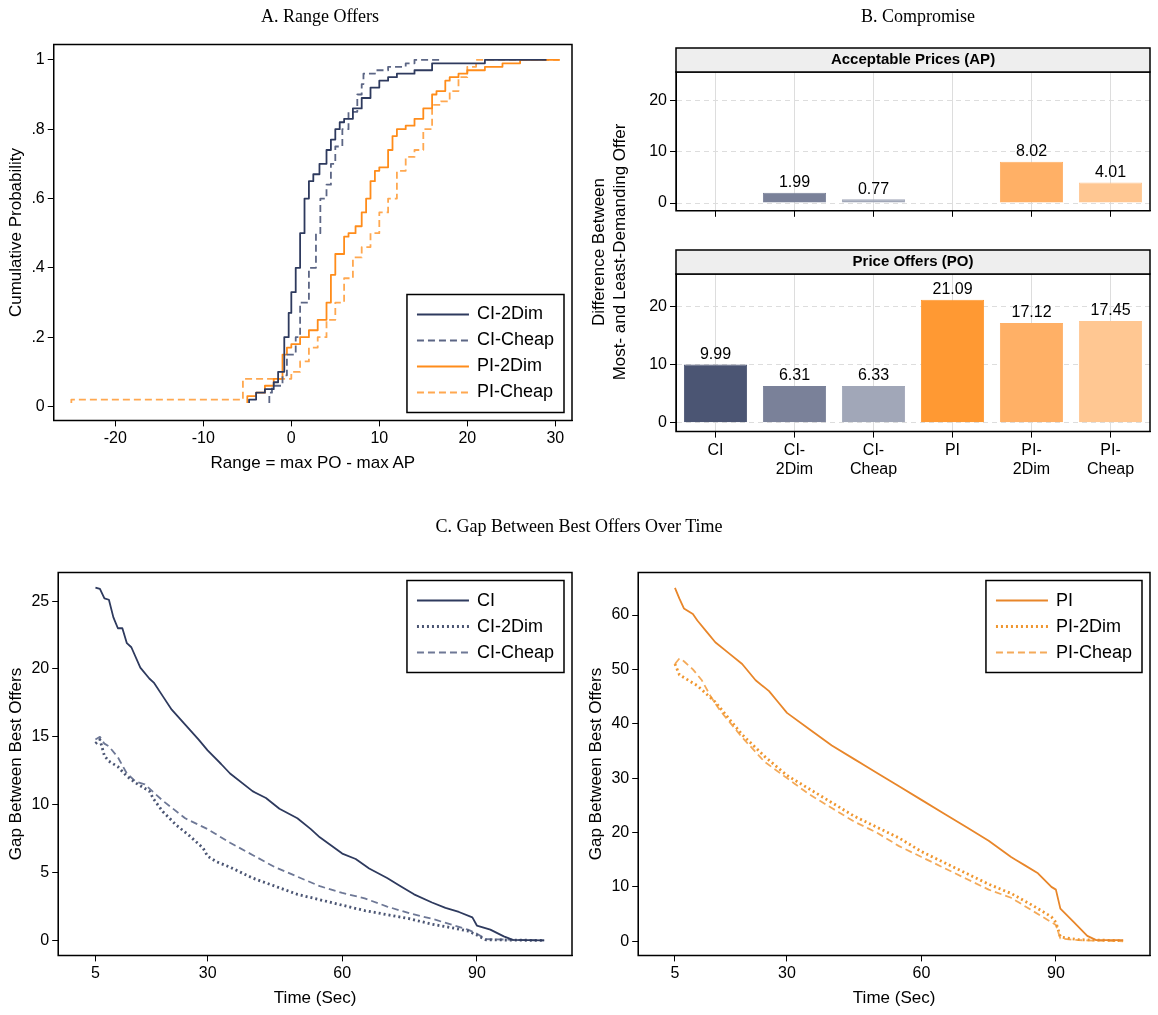 This screenshot has height=1015, width=1158. What do you see at coordinates (873, 375) in the screenshot?
I see `data-label: 6.33` at bounding box center [873, 375].